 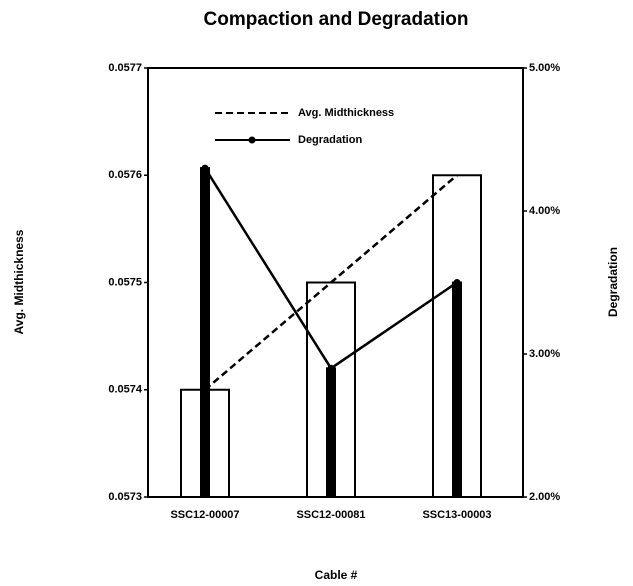 What do you see at coordinates (330, 140) in the screenshot?
I see `legend-label: Degradation` at bounding box center [330, 140].